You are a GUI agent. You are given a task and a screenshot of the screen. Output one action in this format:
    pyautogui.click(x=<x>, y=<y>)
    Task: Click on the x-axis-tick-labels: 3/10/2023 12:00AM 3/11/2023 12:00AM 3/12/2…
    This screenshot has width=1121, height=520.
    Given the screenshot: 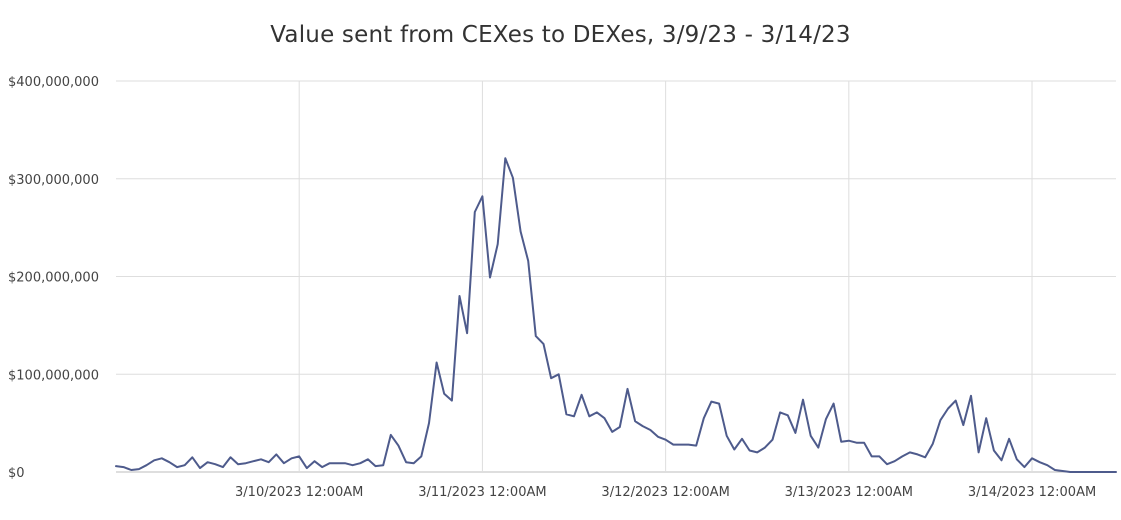 What is the action you would take?
    pyautogui.click(x=665, y=492)
    